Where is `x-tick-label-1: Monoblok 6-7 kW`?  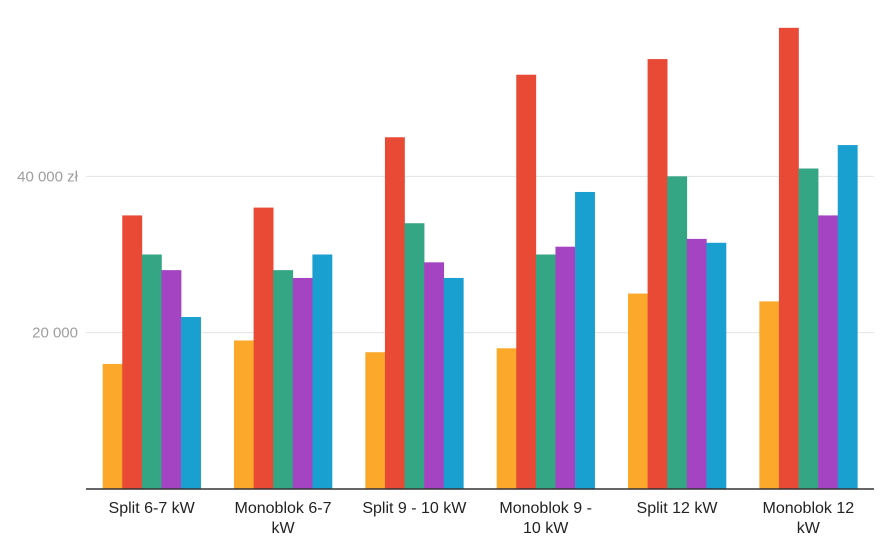 x-tick-label-1: Monoblok 6-7 kW is located at coordinates (283, 518).